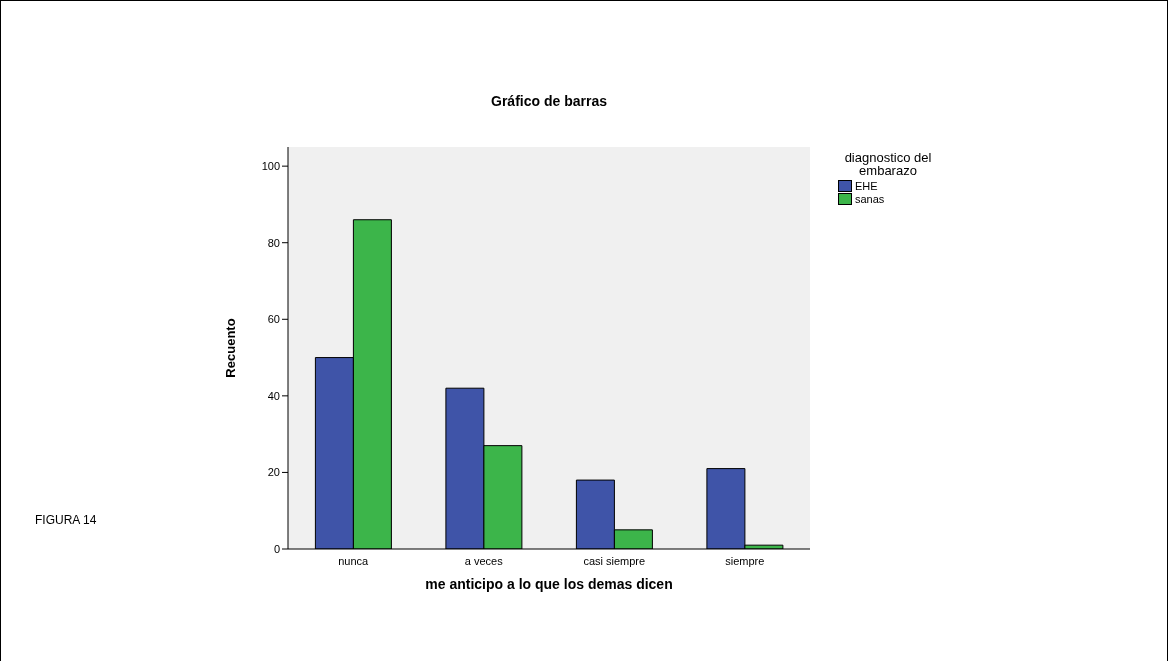  I want to click on x-tick-label: siempre, so click(745, 560).